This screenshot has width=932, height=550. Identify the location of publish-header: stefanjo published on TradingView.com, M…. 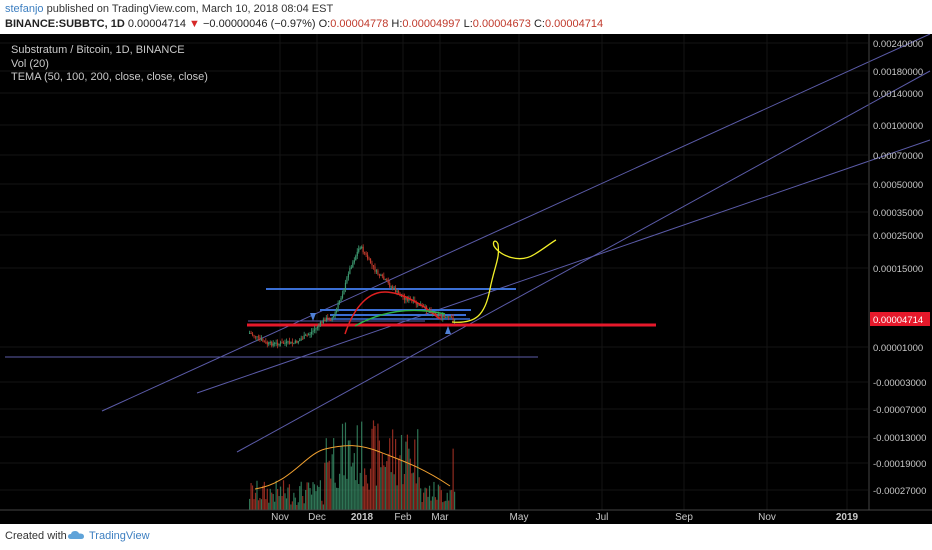
(466, 17).